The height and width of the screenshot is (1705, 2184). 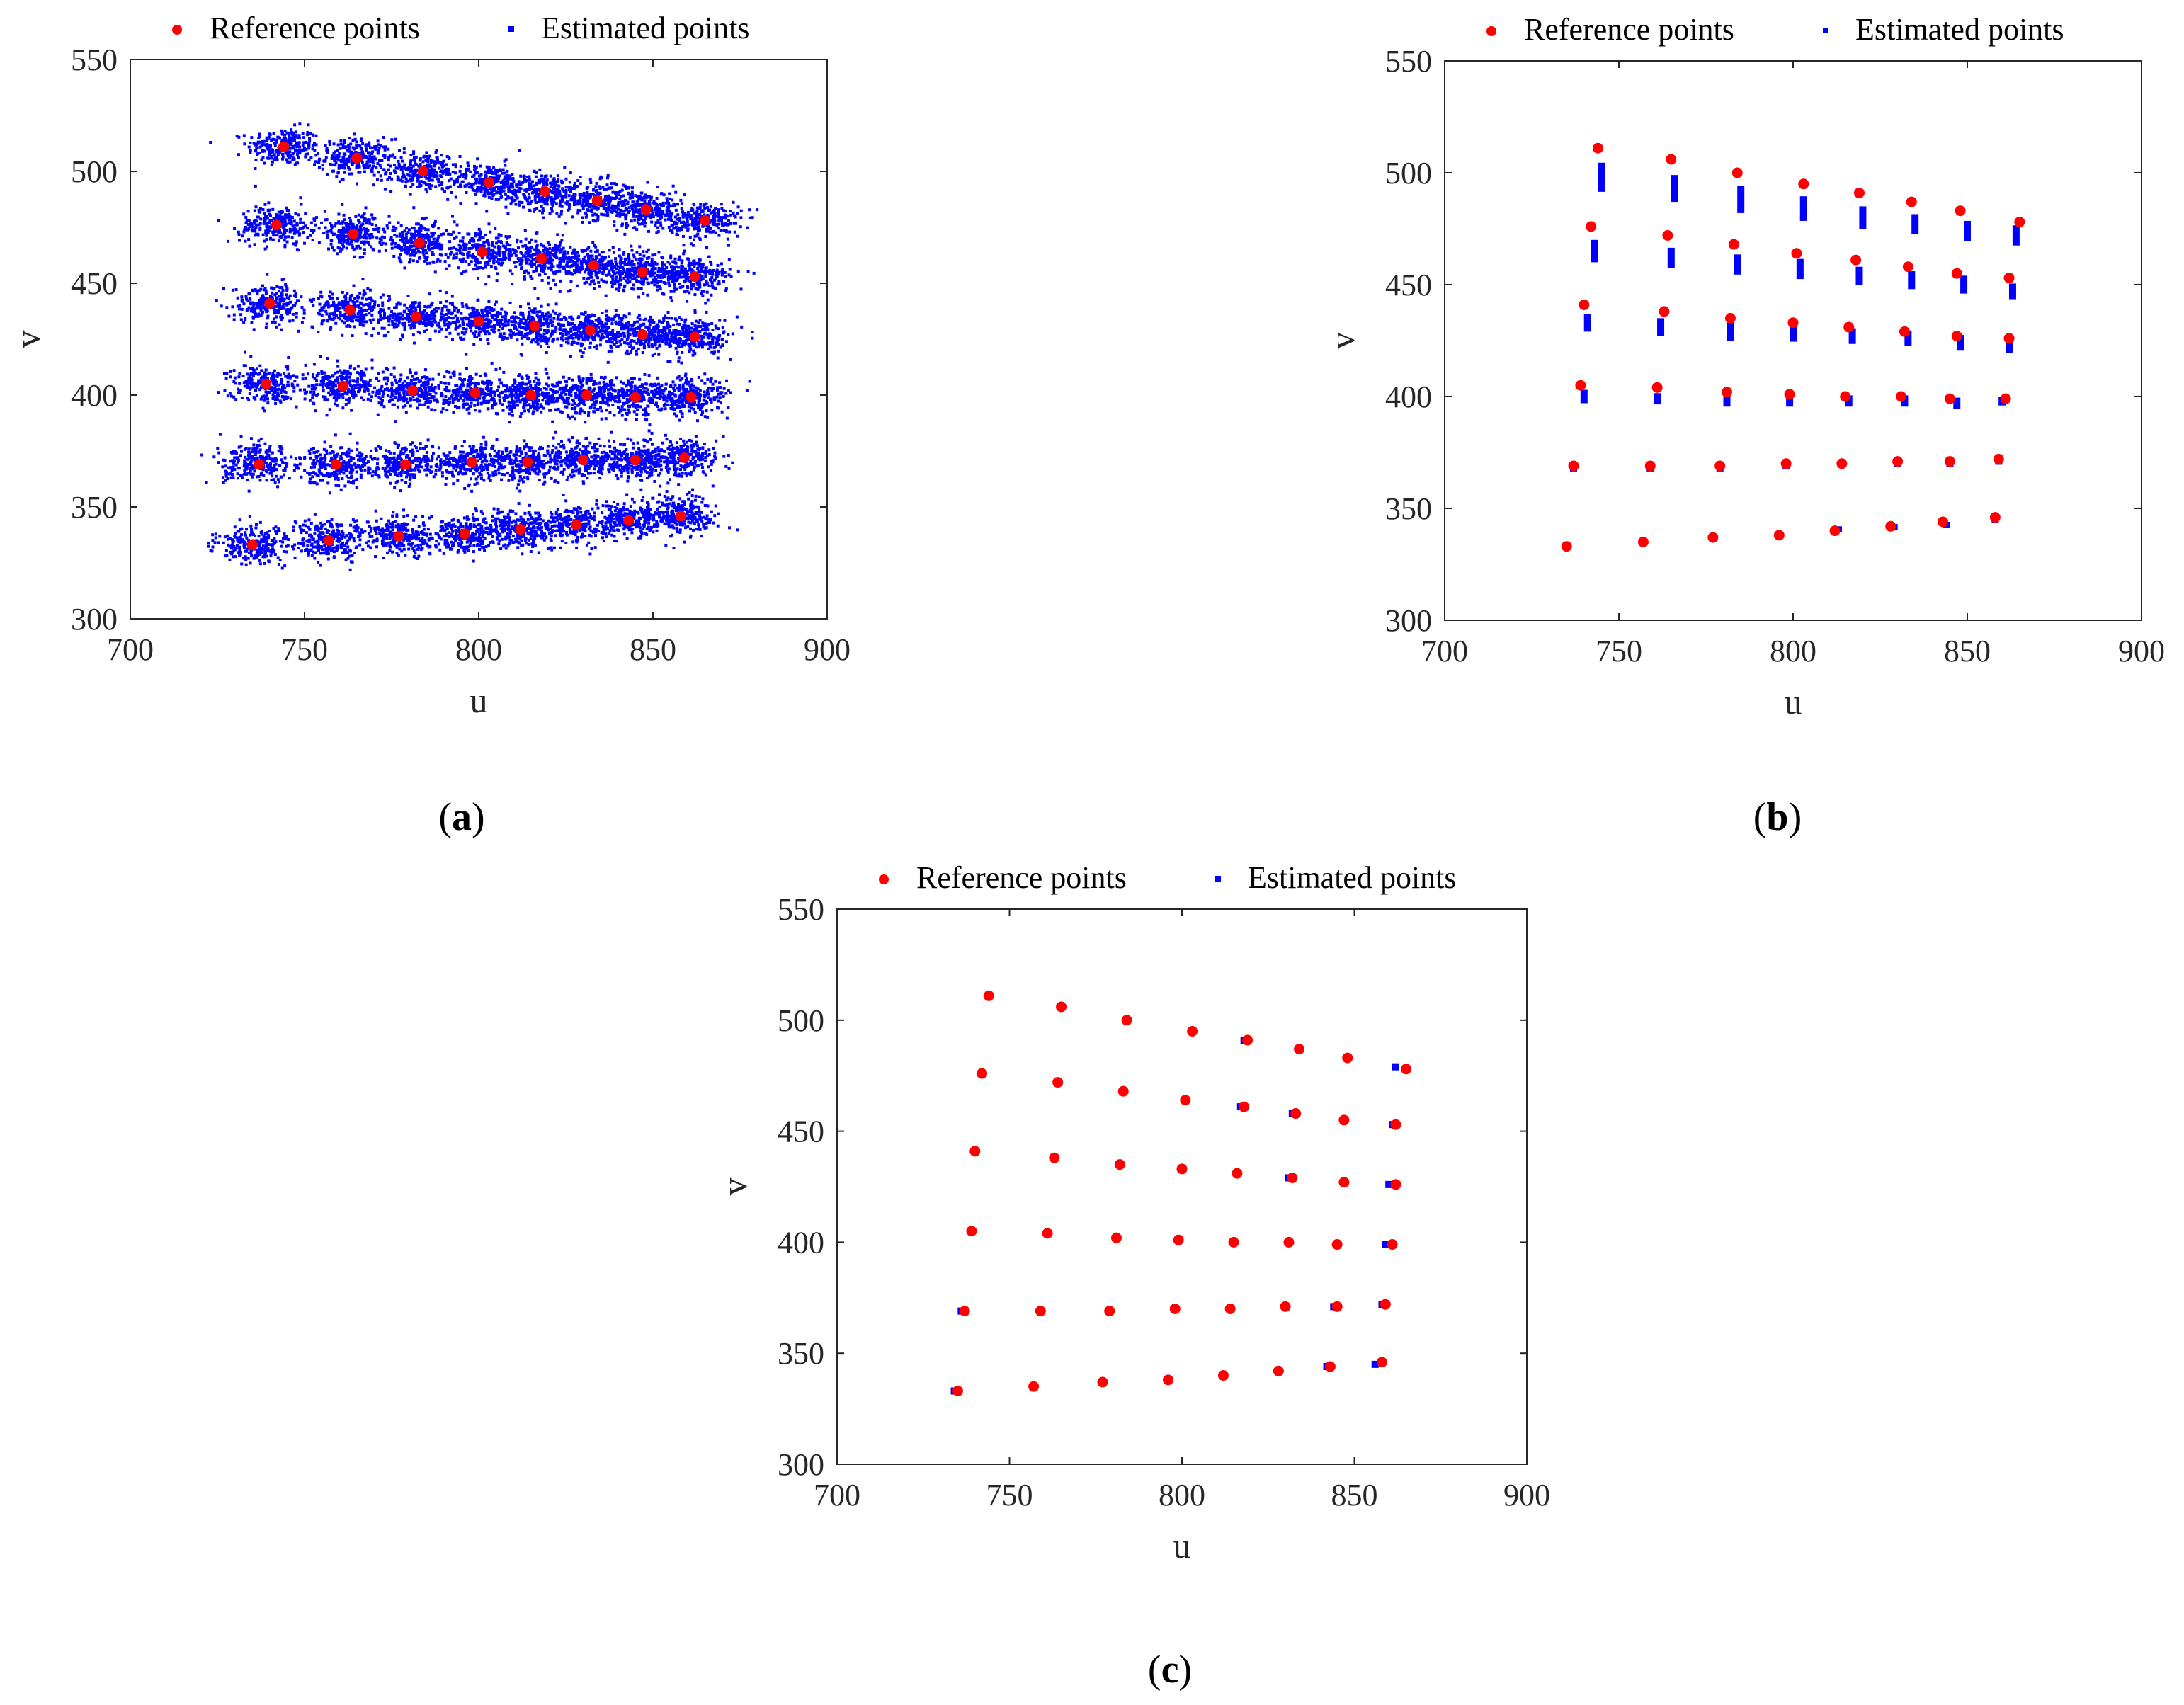 What do you see at coordinates (95, 396) in the screenshot?
I see `y-tick-label: 400` at bounding box center [95, 396].